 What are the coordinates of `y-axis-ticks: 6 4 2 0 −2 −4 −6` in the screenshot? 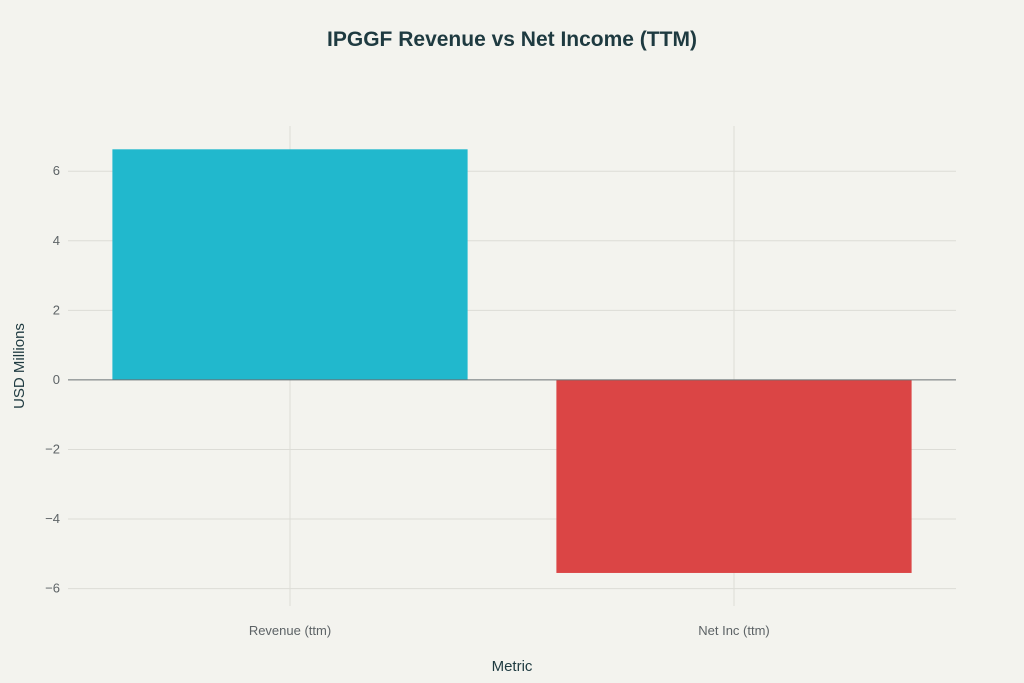 It's located at (52, 379).